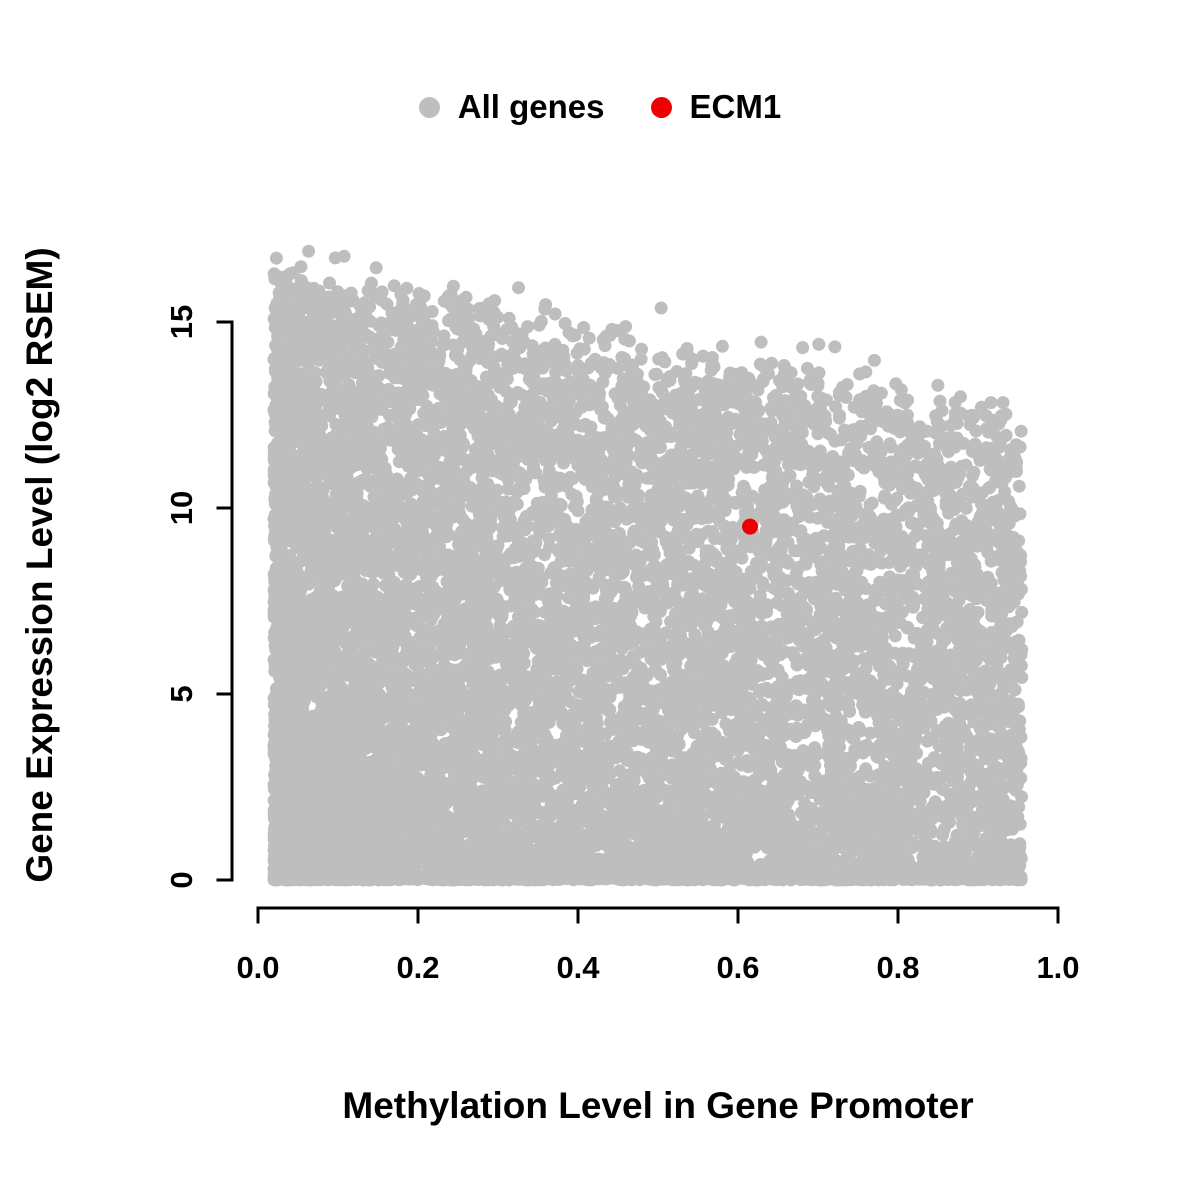 The height and width of the screenshot is (1200, 1200). I want to click on ecm1-point, so click(750, 526).